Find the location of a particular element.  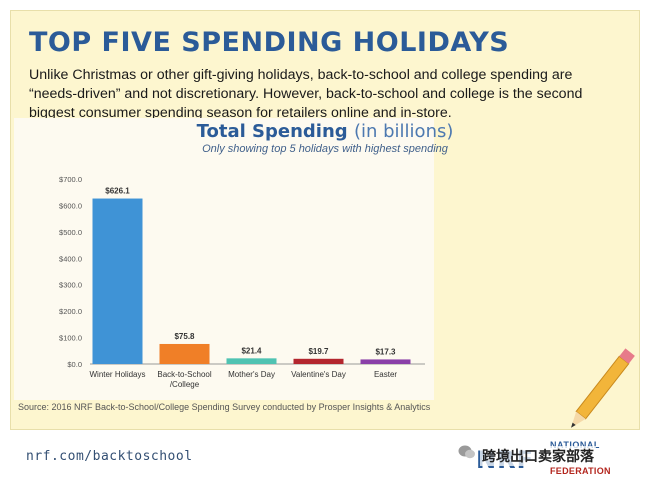

chart-title: Total Spending (in billions) is located at coordinates (325, 131).